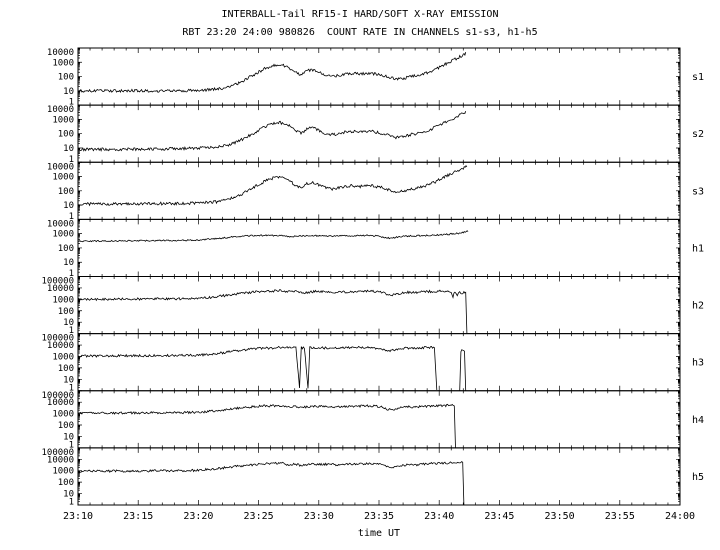  I want to click on series-s2, so click(272, 131).